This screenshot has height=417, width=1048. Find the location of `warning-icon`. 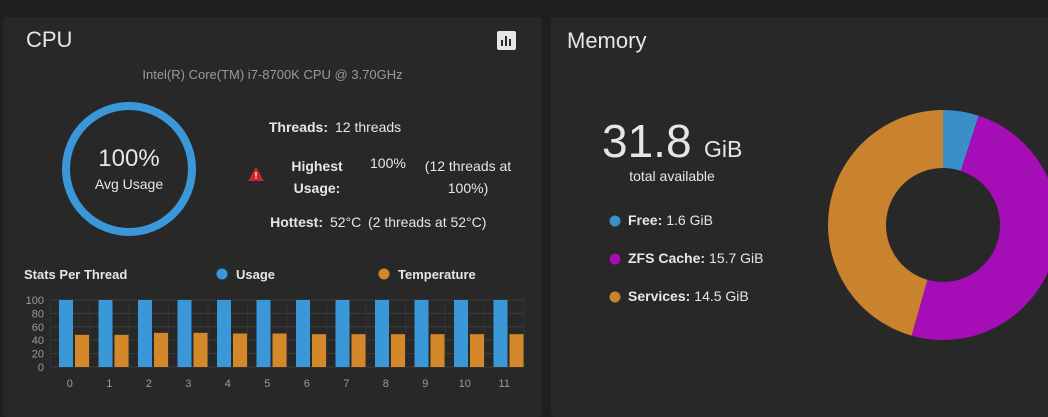

warning-icon is located at coordinates (256, 174).